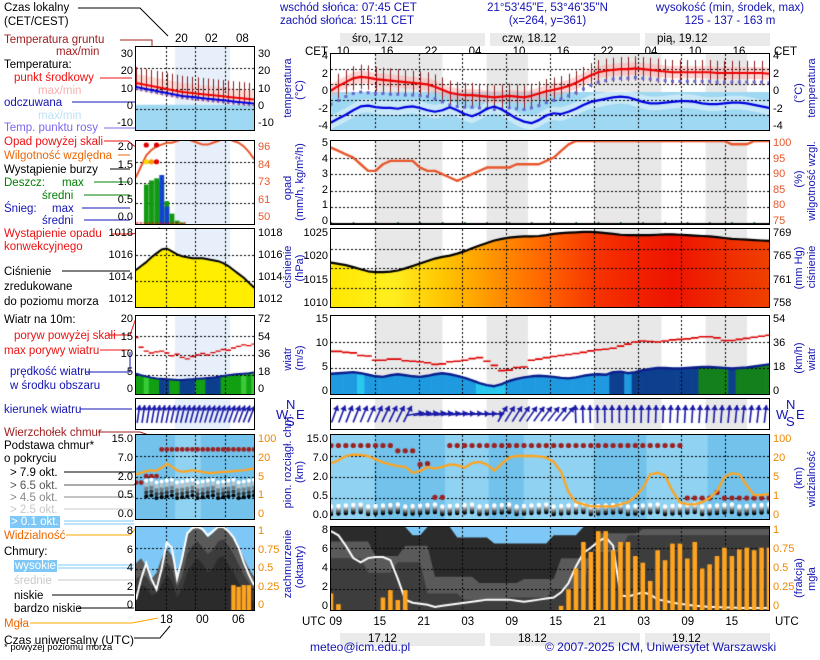 The width and height of the screenshot is (820, 660). I want to click on day-label-1: śro, 17.12, so click(378, 39).